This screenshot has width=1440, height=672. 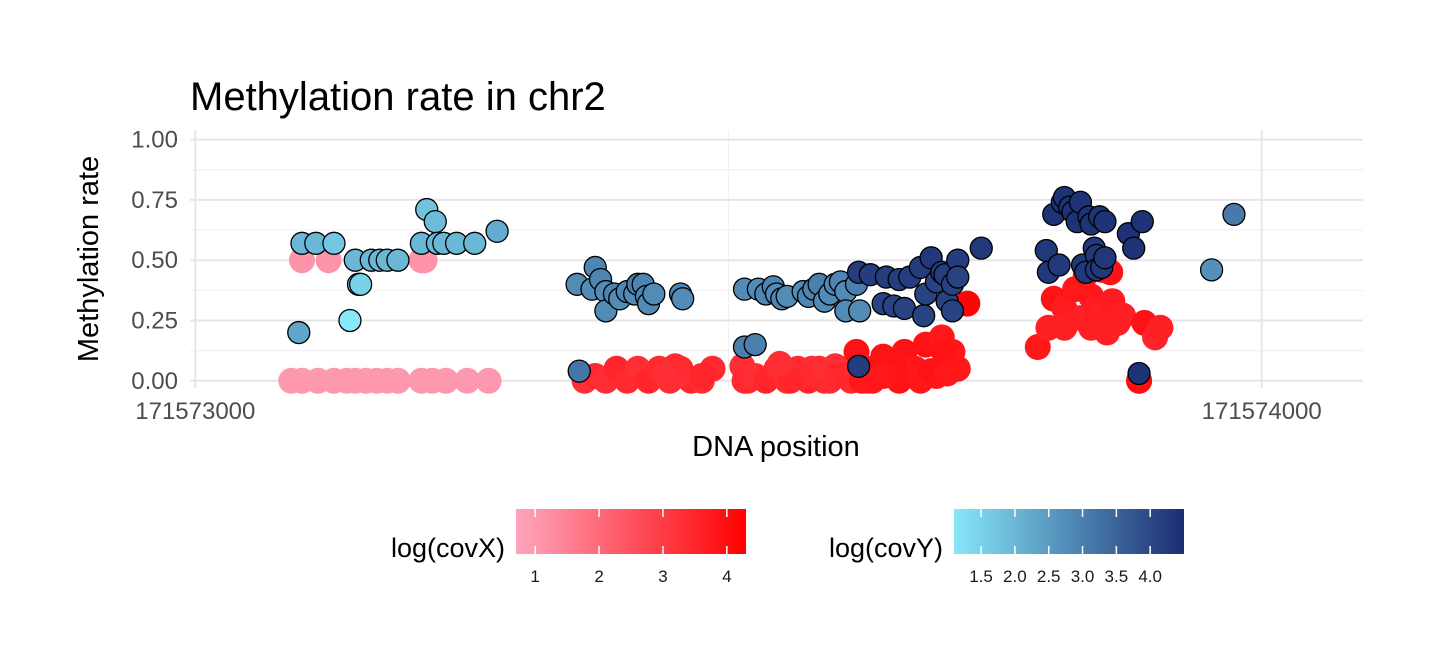 What do you see at coordinates (1150, 576) in the screenshot?
I see `legend-tick-label: 4.0` at bounding box center [1150, 576].